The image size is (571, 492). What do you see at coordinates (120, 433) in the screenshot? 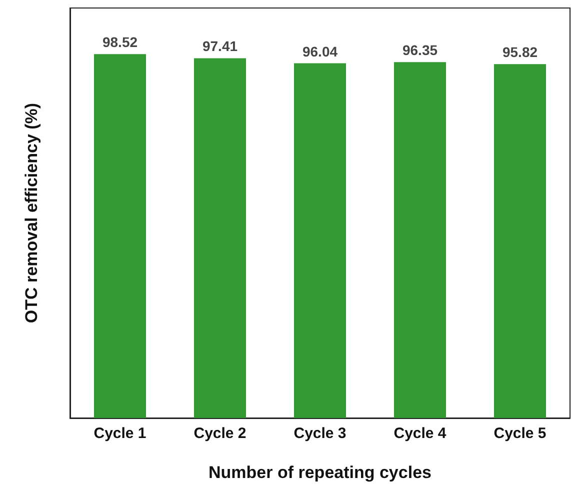
I see `x-tick-label: Cycle 1` at bounding box center [120, 433].